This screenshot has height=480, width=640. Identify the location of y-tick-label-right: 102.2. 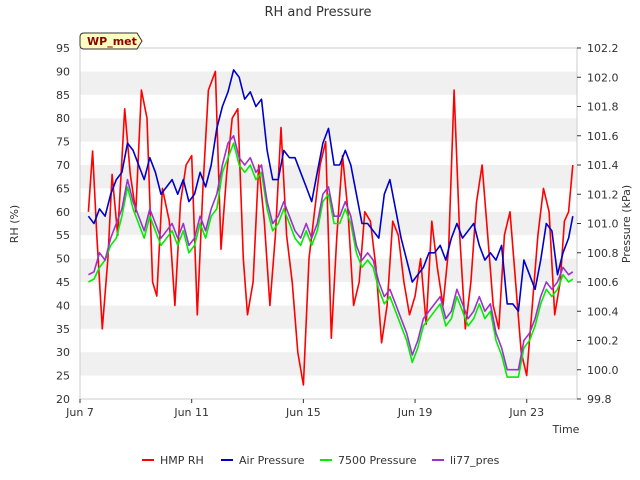
(603, 48).